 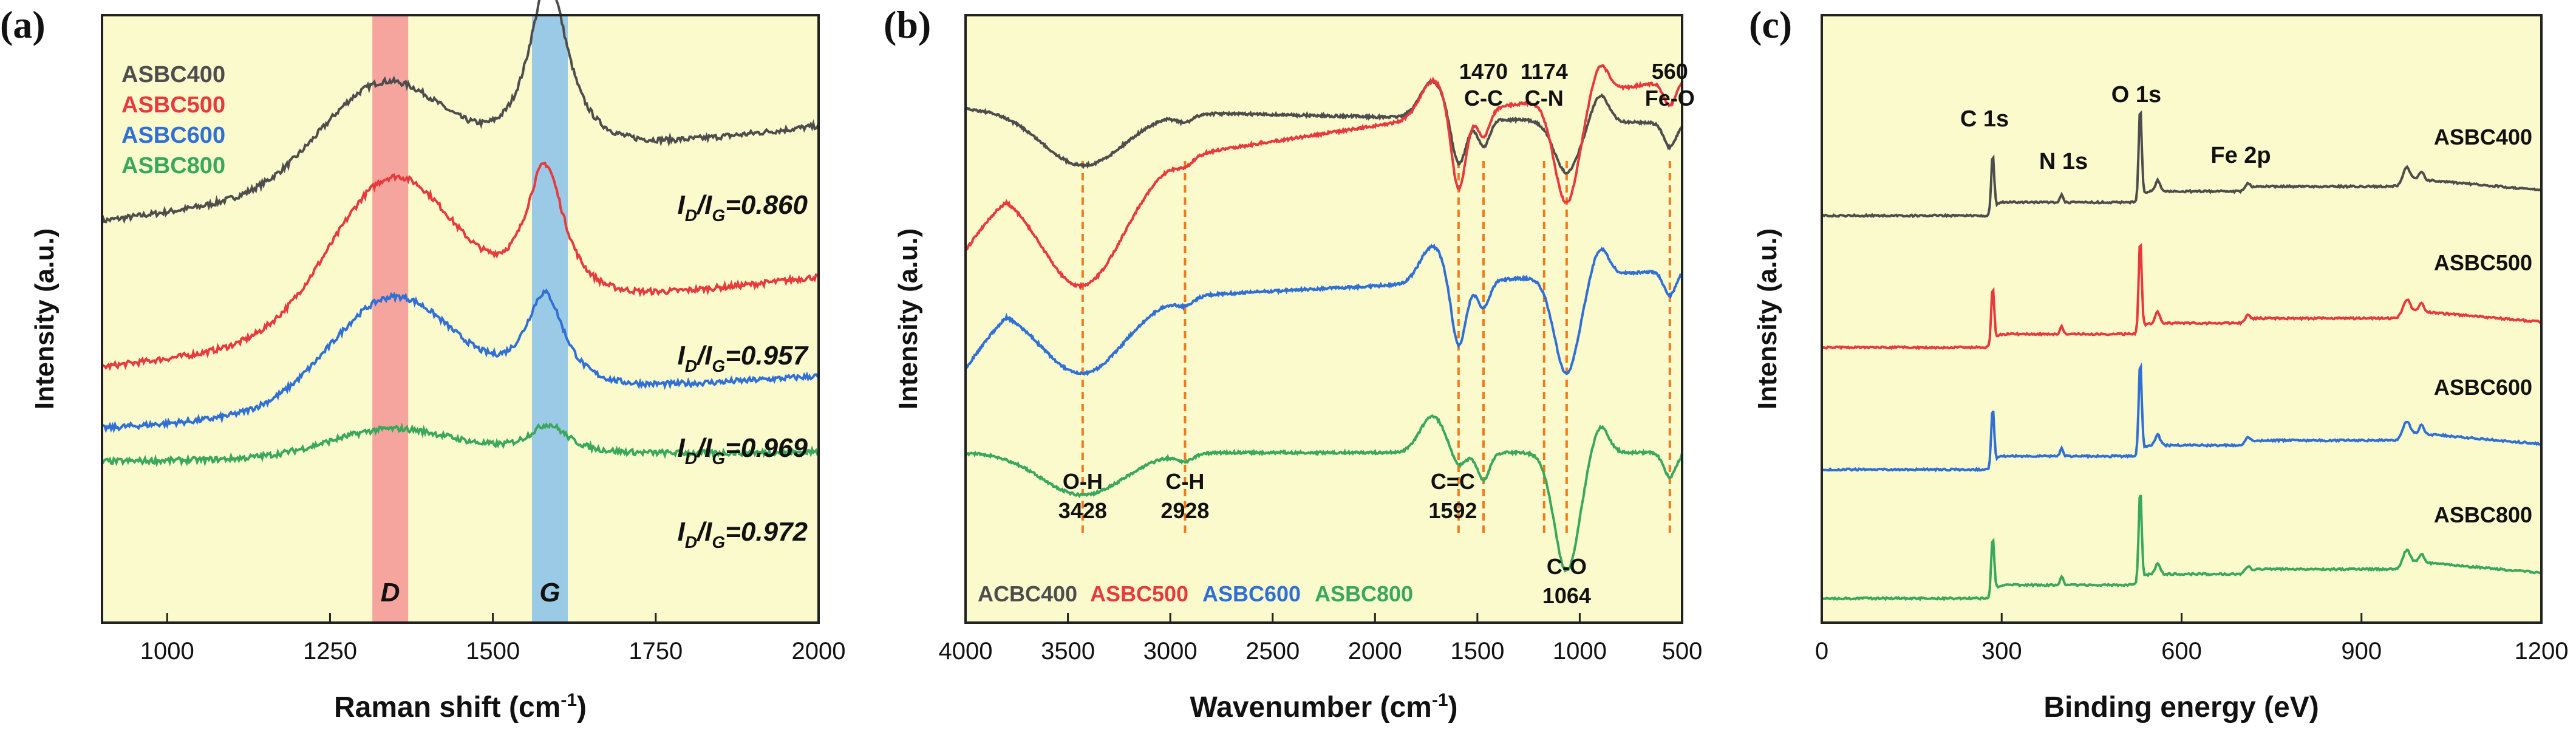 I want to click on x-tick-label: 1750, so click(x=656, y=651).